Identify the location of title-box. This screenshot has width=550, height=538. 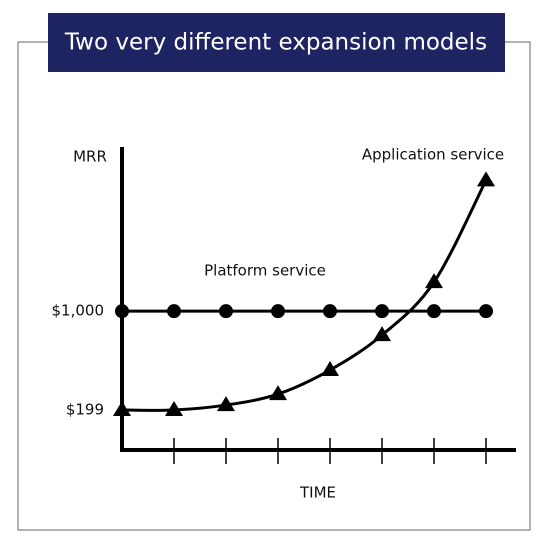
(276, 42).